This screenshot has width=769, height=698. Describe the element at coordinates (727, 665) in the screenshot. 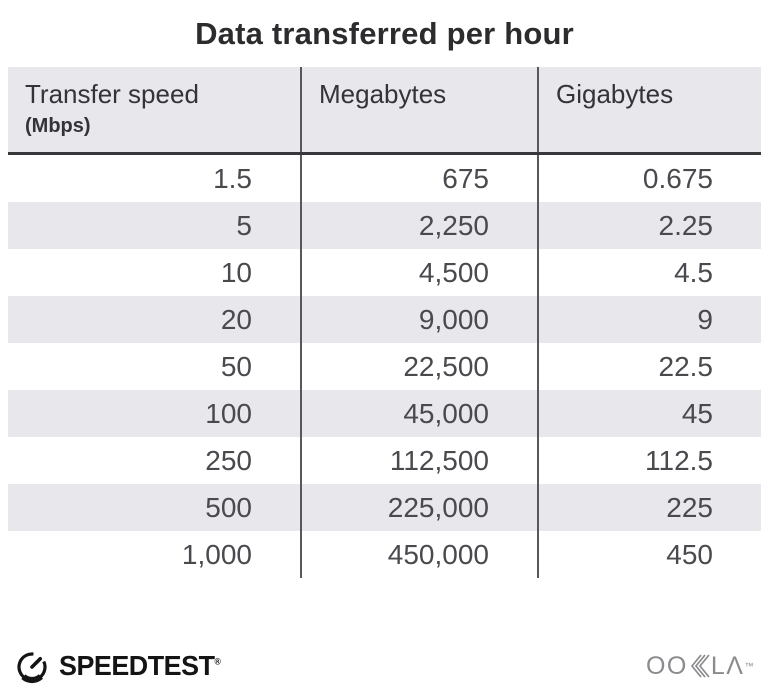

I see `ookla-text-right: LΛ` at that location.